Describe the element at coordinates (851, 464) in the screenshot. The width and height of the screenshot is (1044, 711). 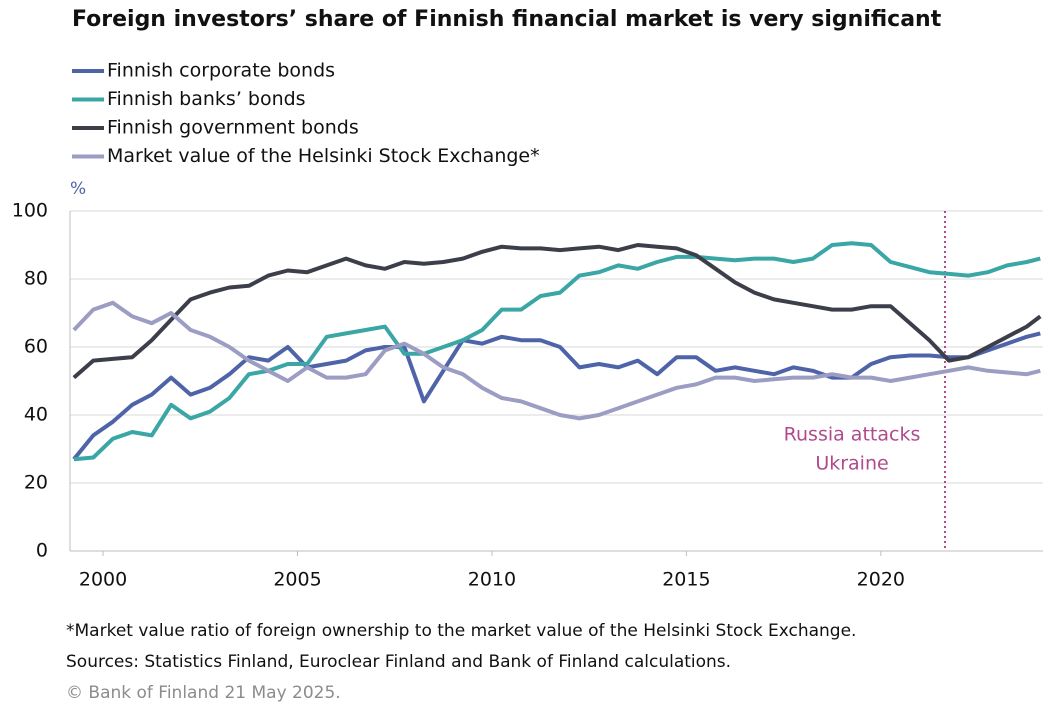
I see `annotation-text: Ukraine` at that location.